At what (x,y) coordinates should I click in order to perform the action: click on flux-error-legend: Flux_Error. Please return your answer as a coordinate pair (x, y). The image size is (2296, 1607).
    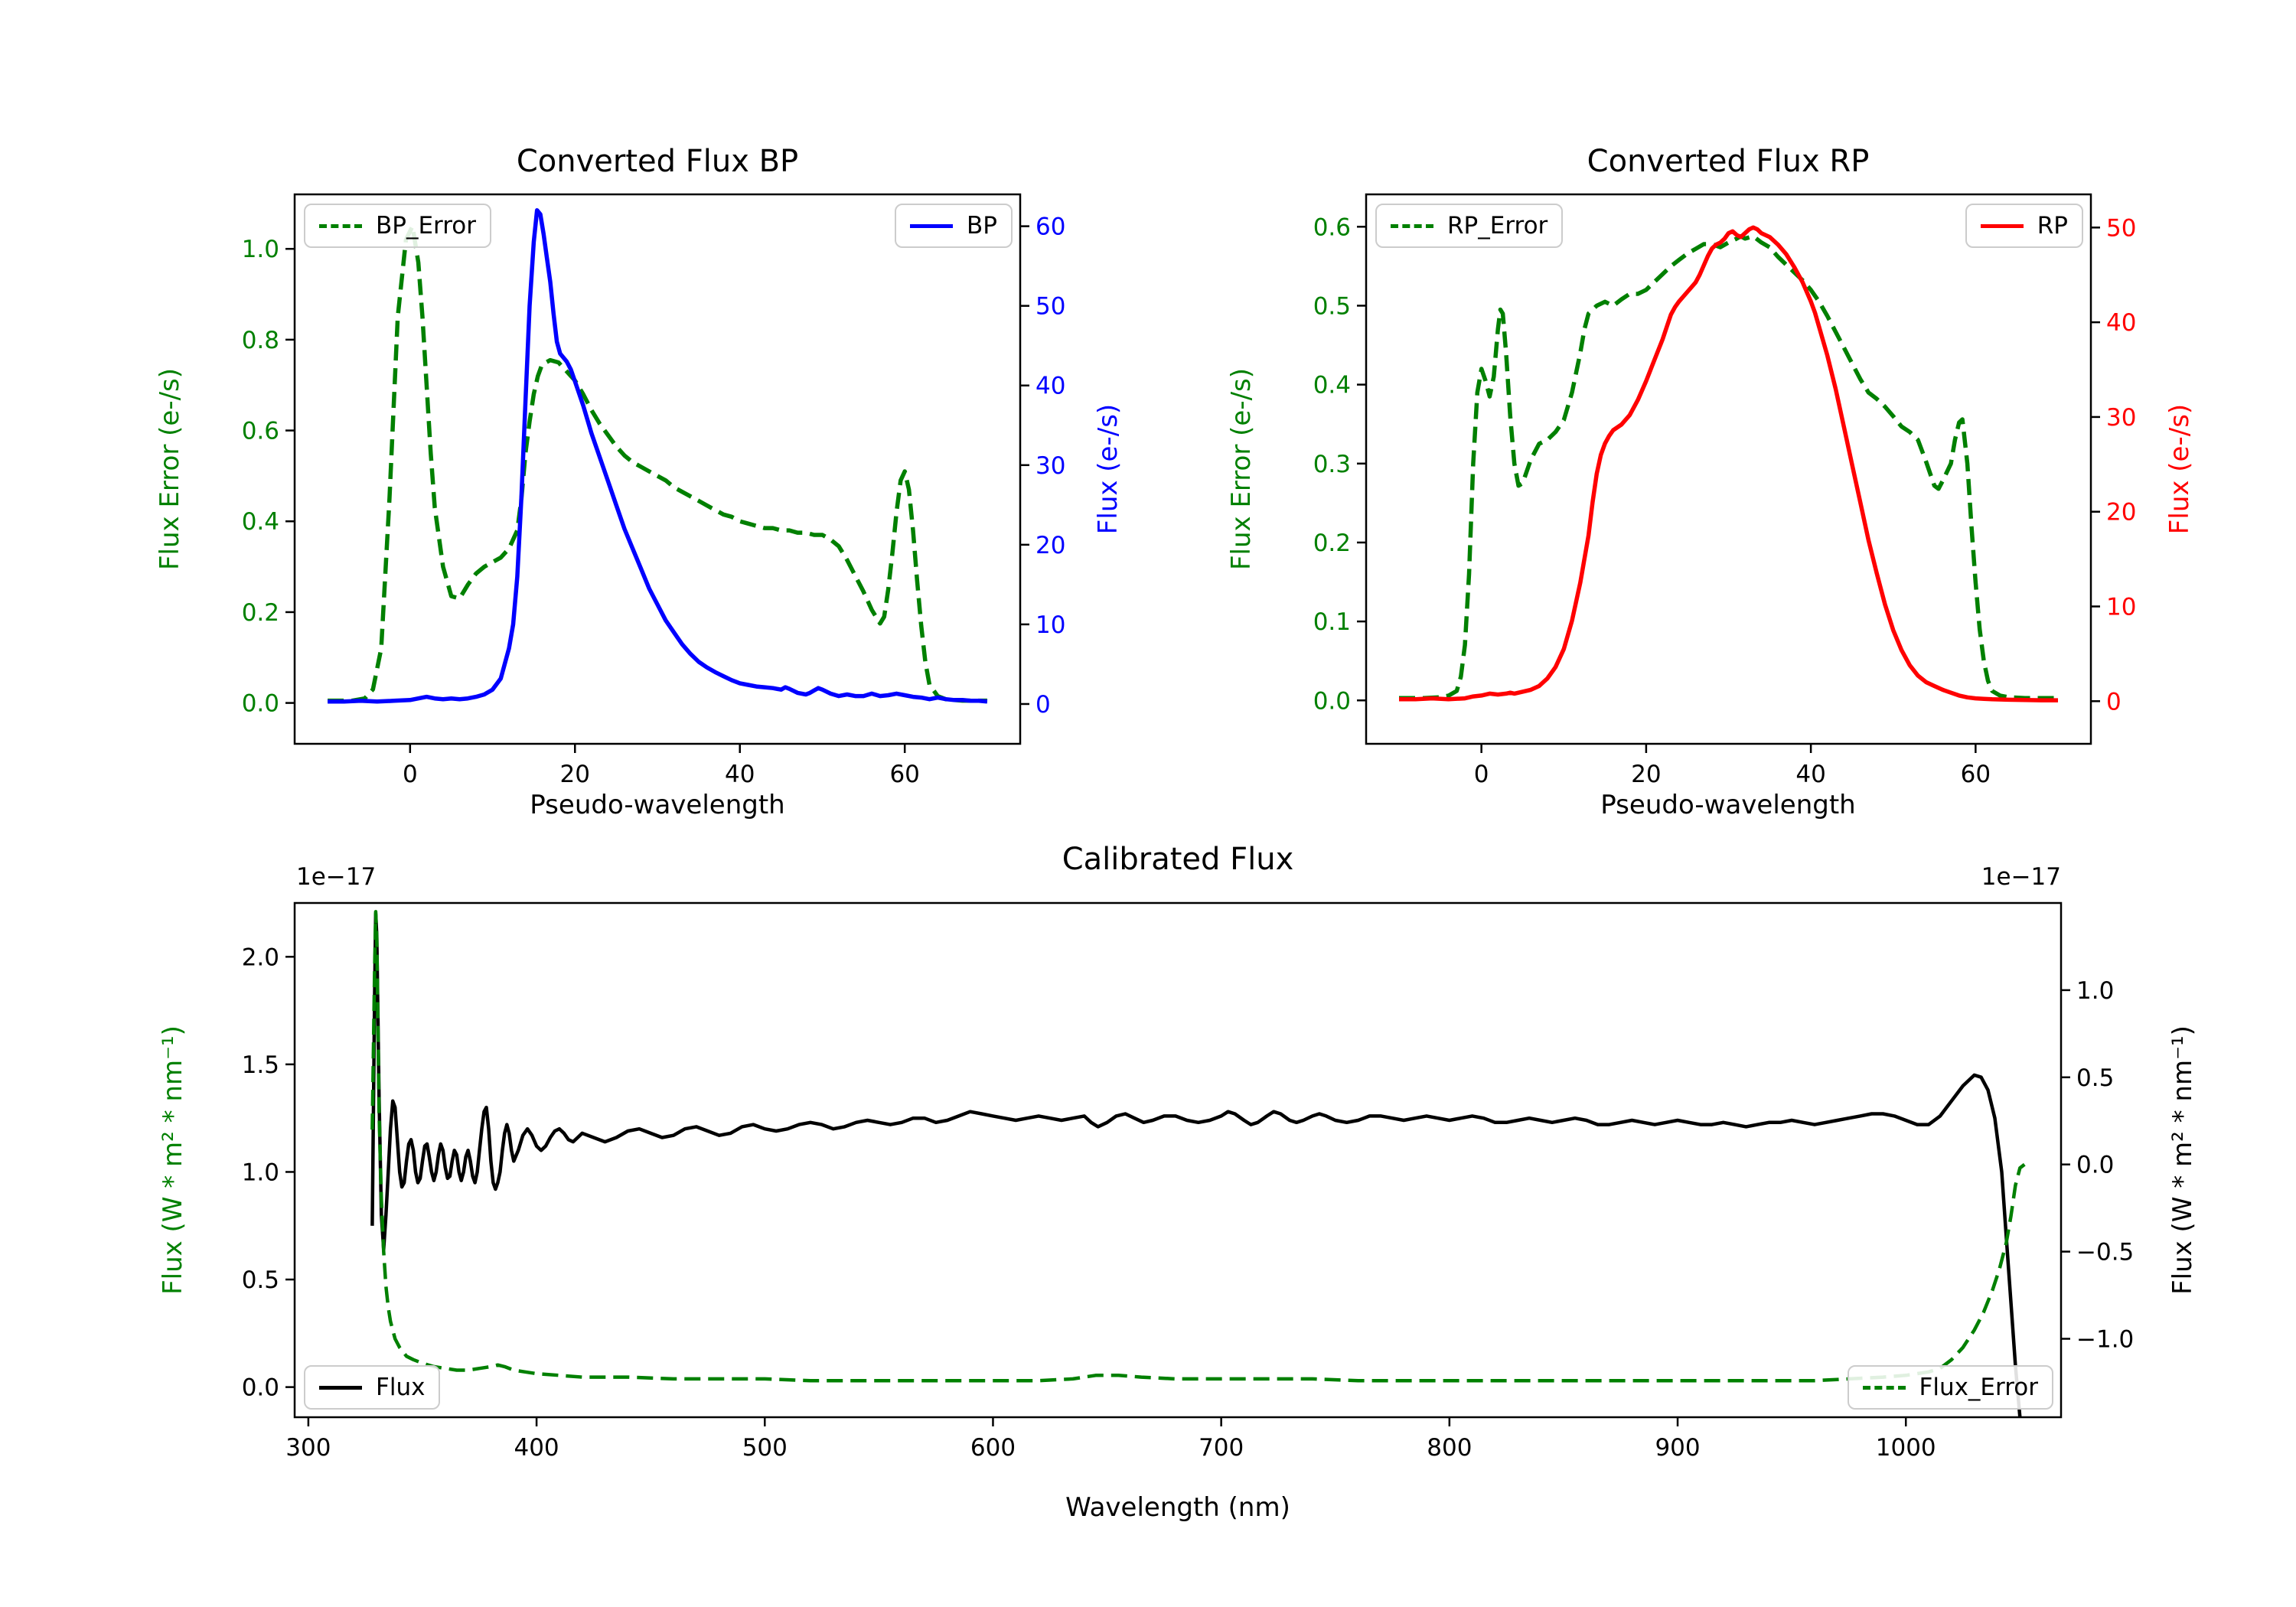
    Looking at the image, I should click on (1950, 1387).